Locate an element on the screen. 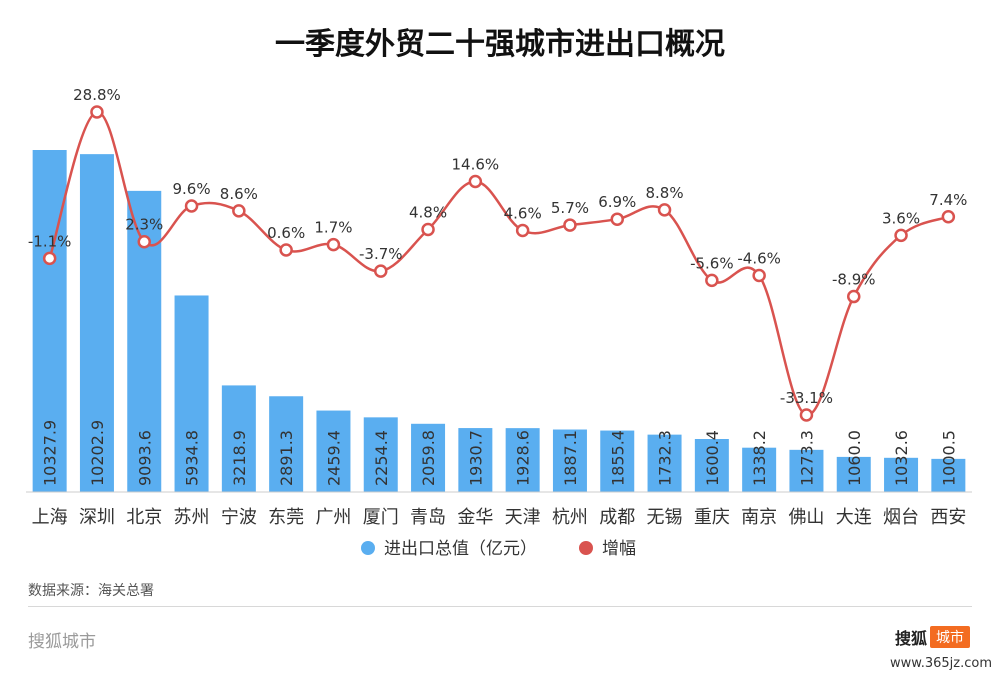 Image resolution: width=1000 pixels, height=680 pixels. category-label: 金华 is located at coordinates (475, 517).